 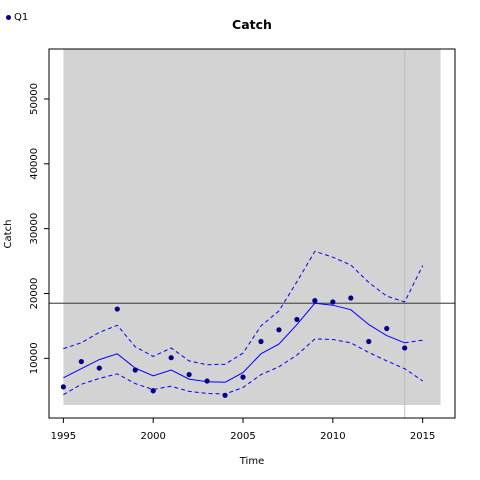 I want to click on y-tick-label: 50000, so click(x=34, y=99).